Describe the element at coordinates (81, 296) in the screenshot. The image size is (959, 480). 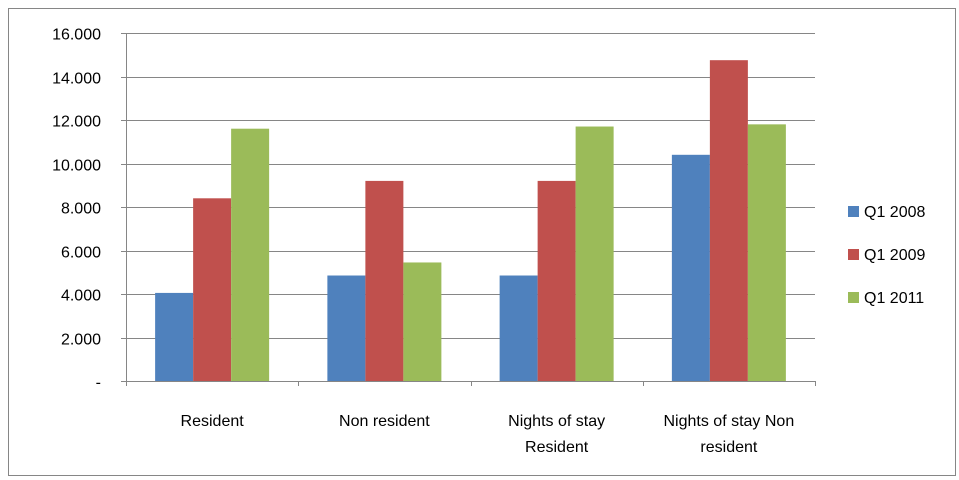
I see `y-tick-label: 4.000` at that location.